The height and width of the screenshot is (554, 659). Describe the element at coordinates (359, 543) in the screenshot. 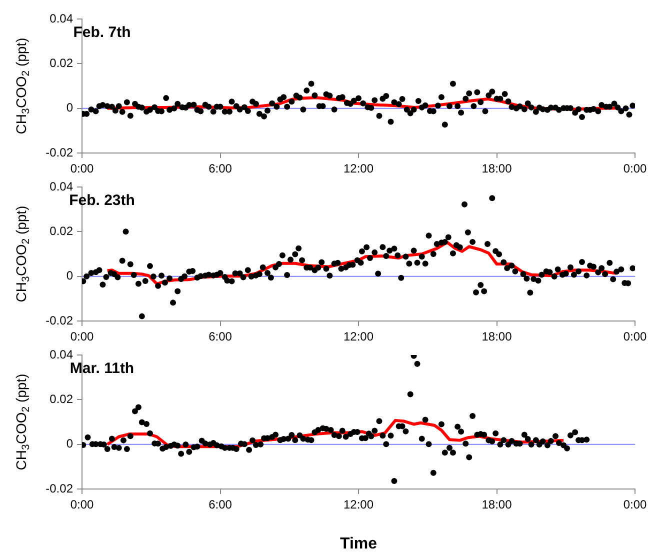

I see `x-axis-title: Time` at that location.